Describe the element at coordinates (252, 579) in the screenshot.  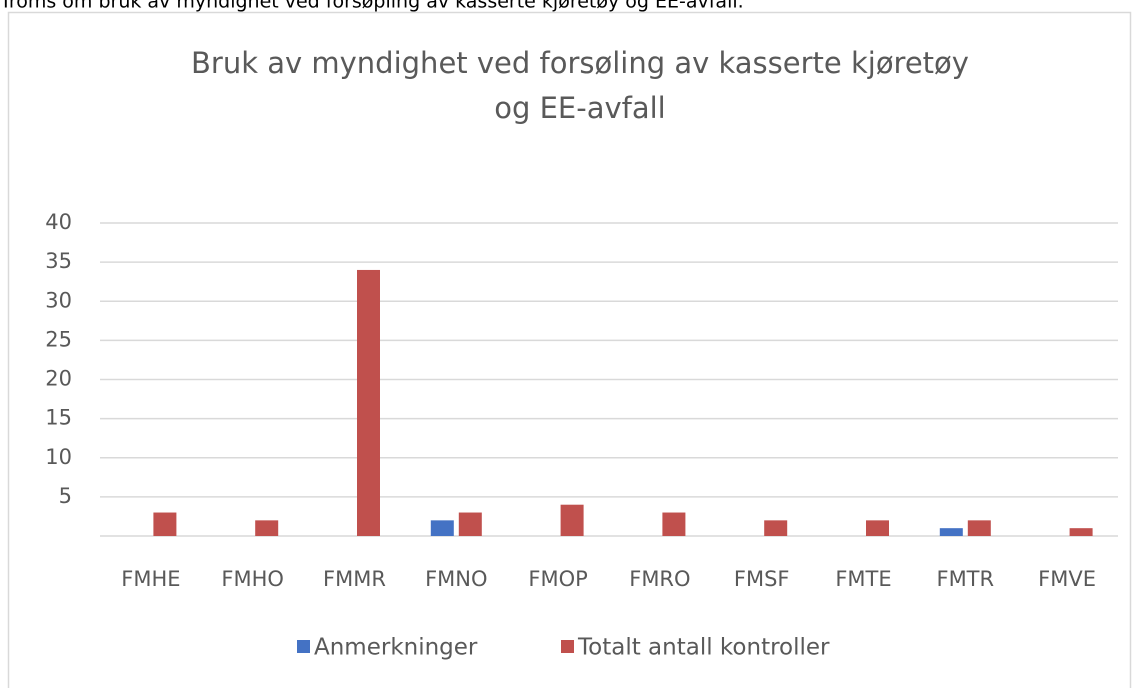
I see `x-tick-label: FMHO` at that location.